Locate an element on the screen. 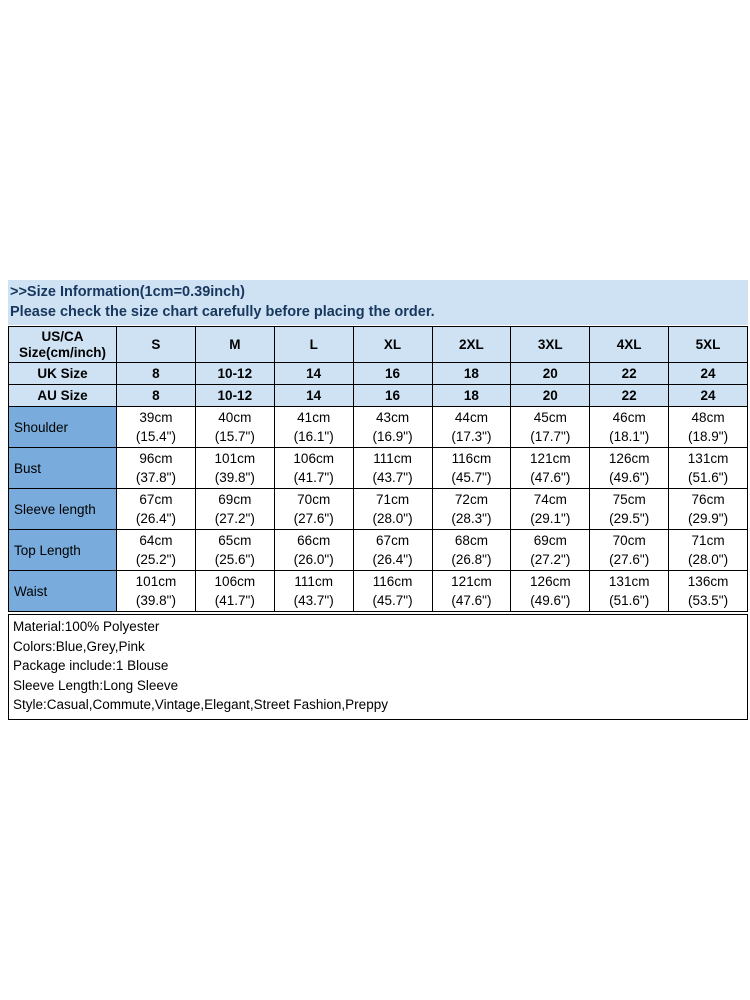 The height and width of the screenshot is (1000, 750). measurement-inch: (29.9") is located at coordinates (708, 518).